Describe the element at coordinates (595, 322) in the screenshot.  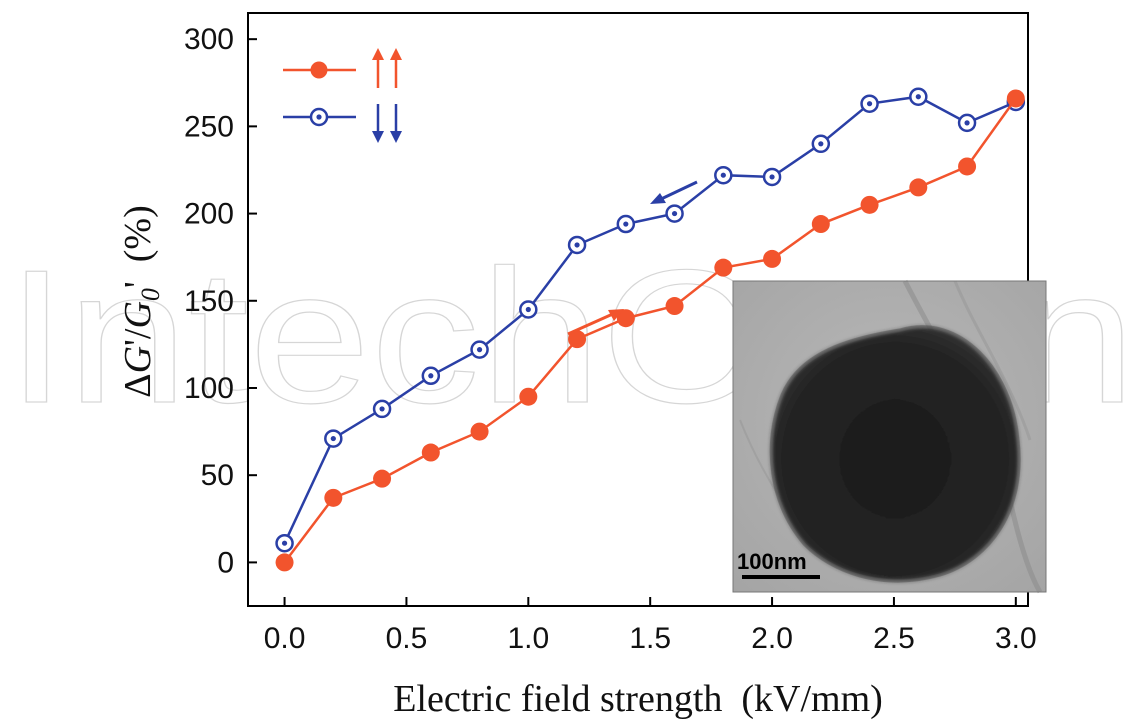
I see `increasing-arrow-annotation` at that location.